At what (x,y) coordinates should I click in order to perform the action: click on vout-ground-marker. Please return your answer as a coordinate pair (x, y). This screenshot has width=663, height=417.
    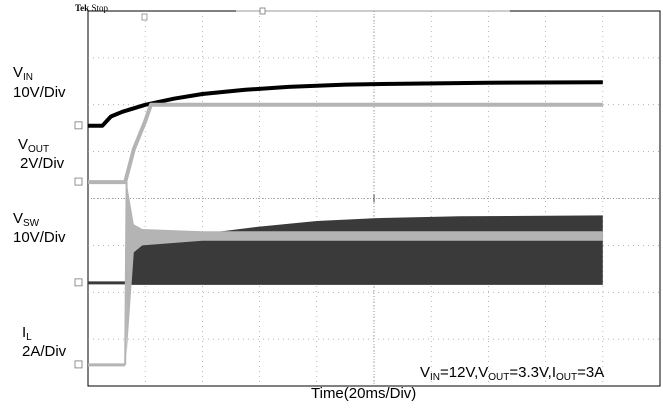
    Looking at the image, I should click on (78, 181).